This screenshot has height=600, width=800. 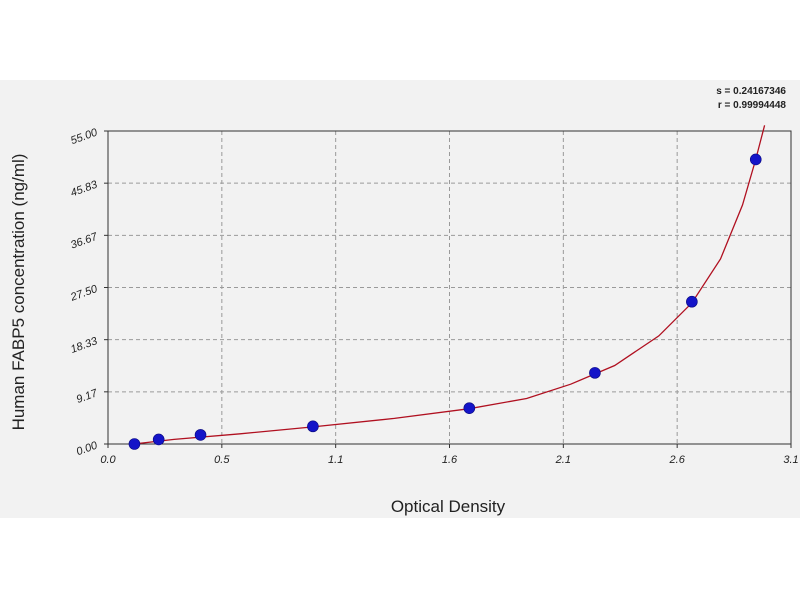 What do you see at coordinates (335, 460) in the screenshot?
I see `x-tick-label: 1.1` at bounding box center [335, 460].